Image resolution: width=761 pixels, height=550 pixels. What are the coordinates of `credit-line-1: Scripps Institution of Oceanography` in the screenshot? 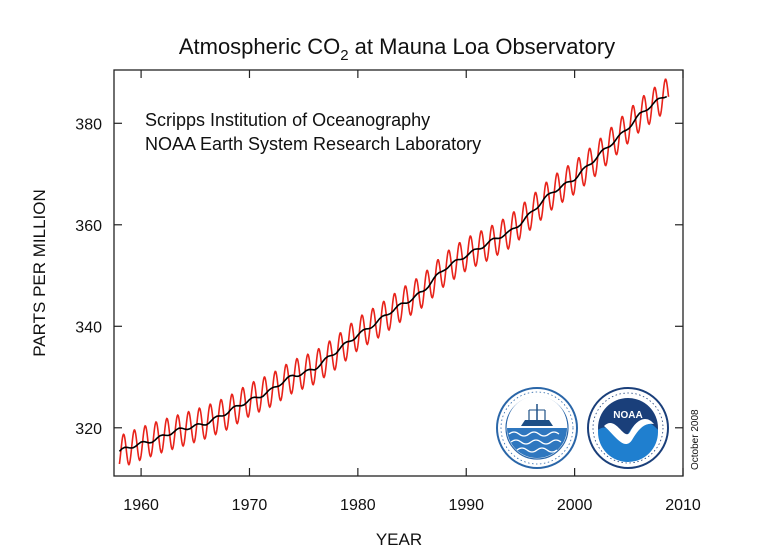 It's located at (287, 120).